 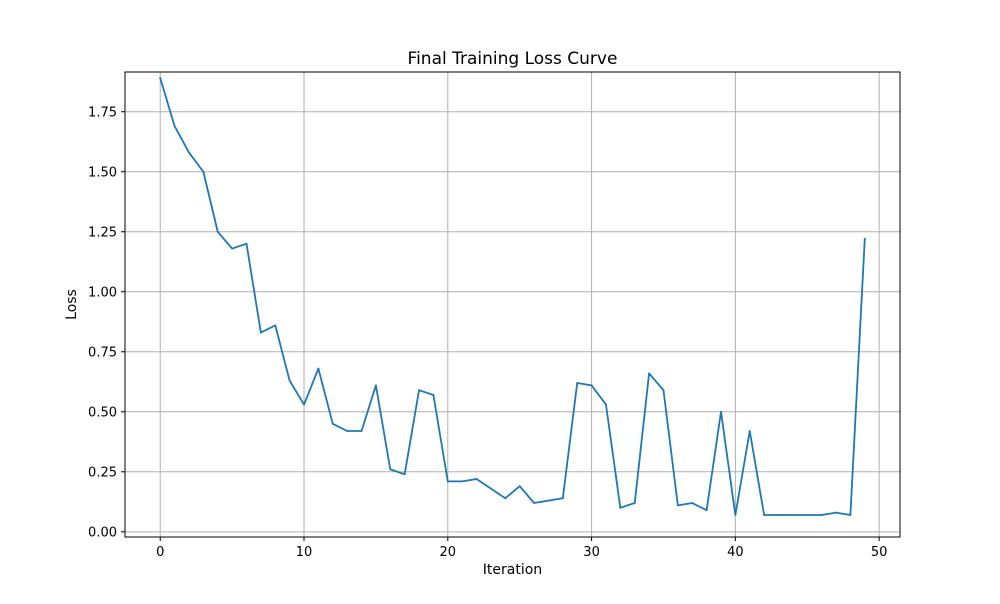 What do you see at coordinates (102, 232) in the screenshot?
I see `y-tick-label: 1.25` at bounding box center [102, 232].